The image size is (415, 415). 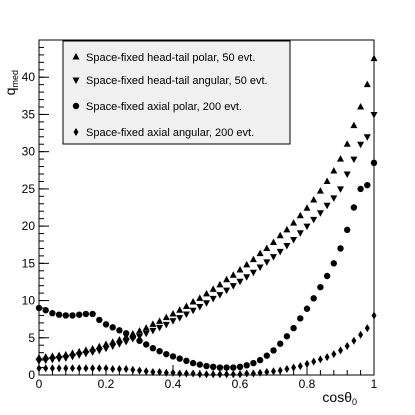 What do you see at coordinates (31, 375) in the screenshot?
I see `y-tick-label: 0` at bounding box center [31, 375].